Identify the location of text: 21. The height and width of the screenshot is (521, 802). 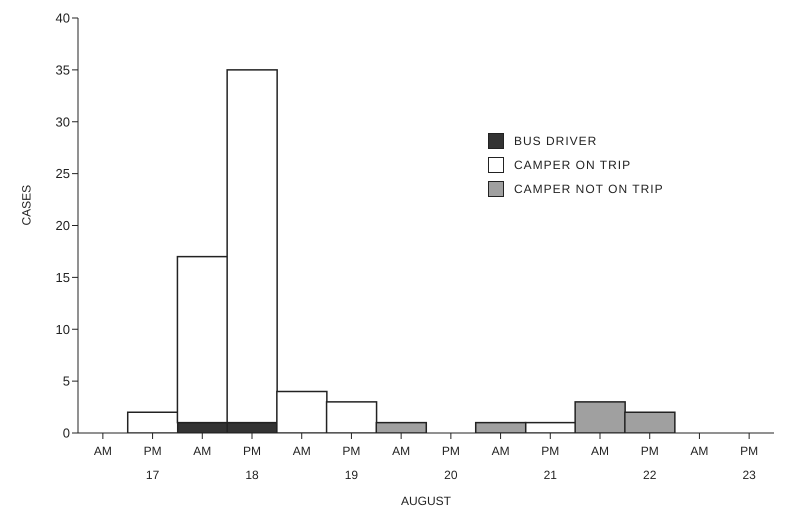
(551, 475).